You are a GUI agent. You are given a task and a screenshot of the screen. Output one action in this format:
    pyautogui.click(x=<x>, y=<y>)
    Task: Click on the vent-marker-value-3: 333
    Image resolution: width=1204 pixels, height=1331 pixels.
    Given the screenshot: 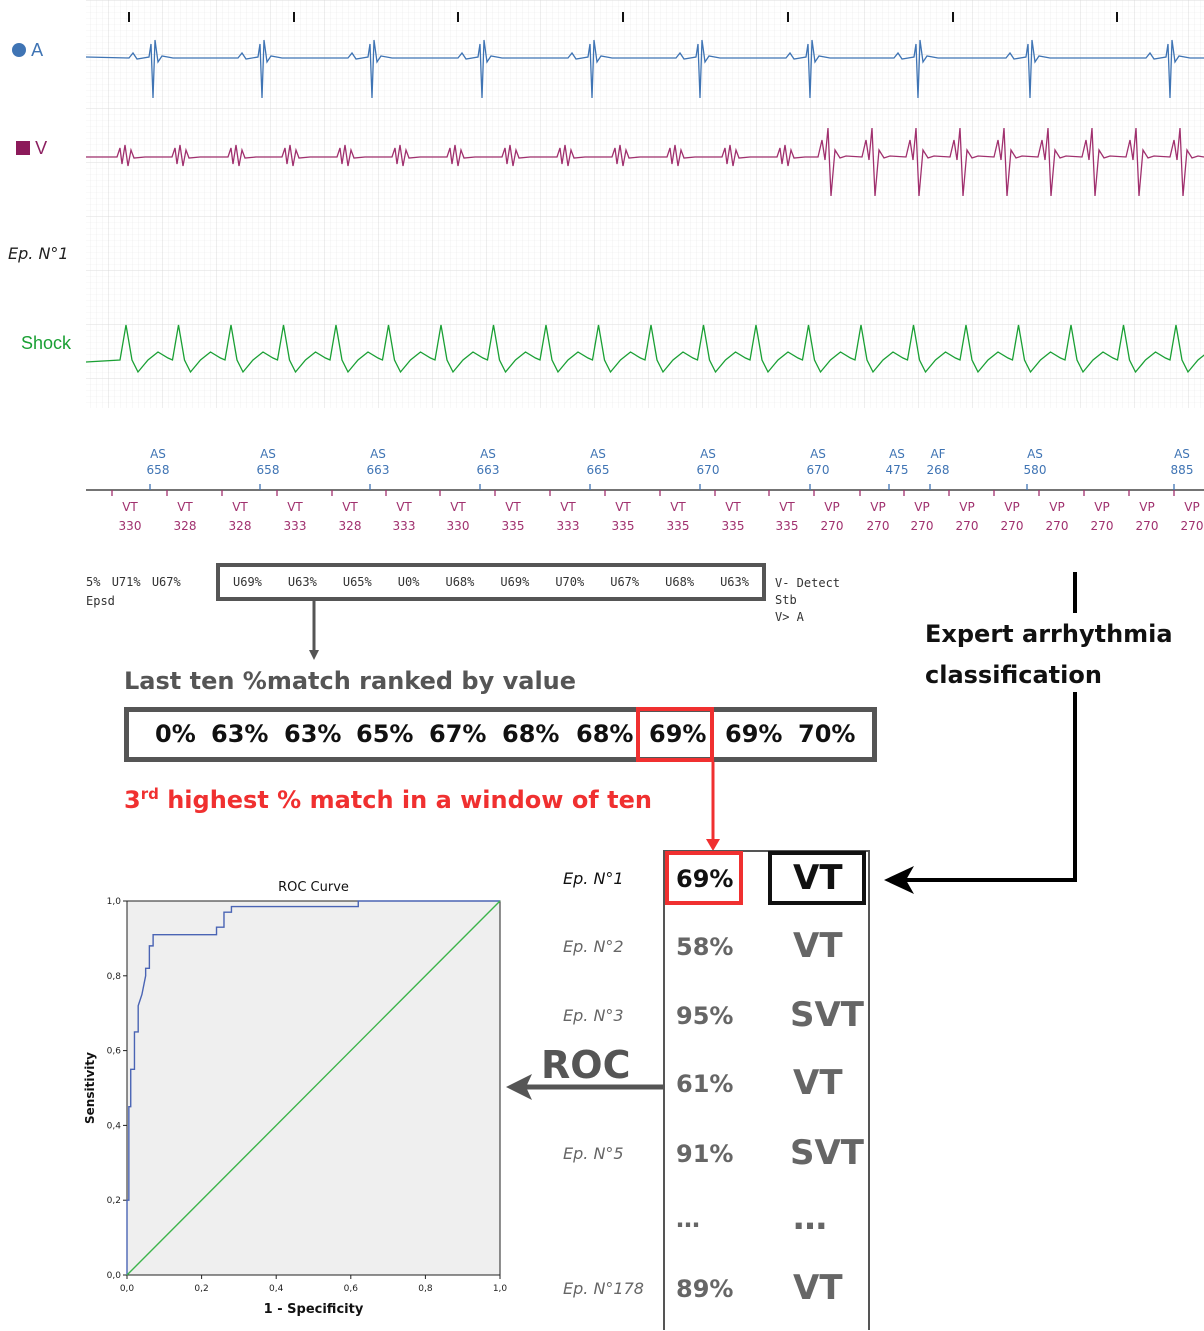 What is the action you would take?
    pyautogui.click(x=295, y=526)
    